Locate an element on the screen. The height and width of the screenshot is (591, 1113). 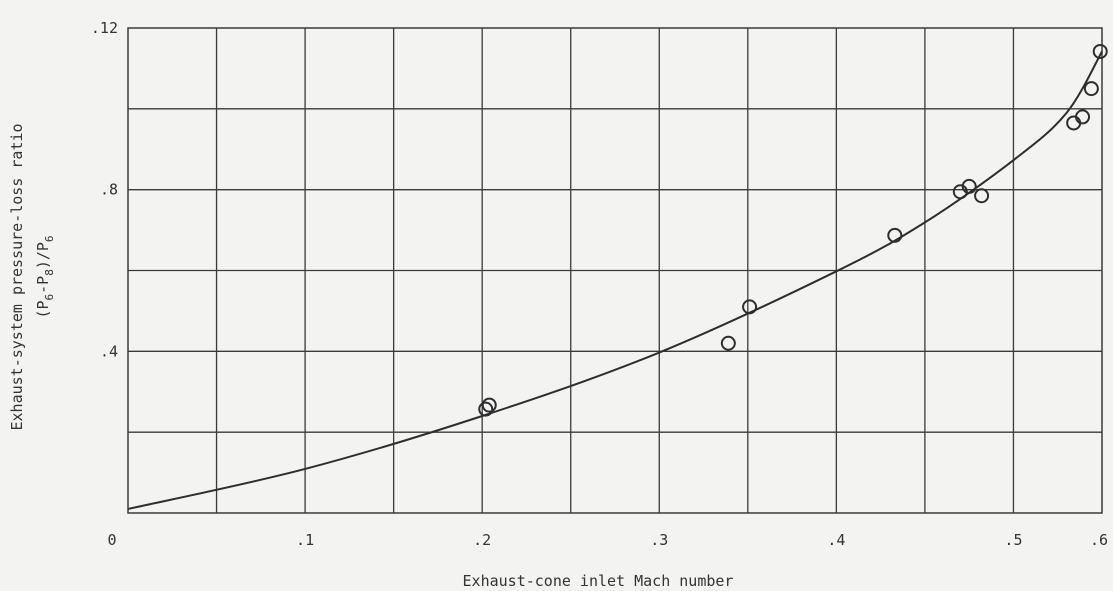
y-tick-labels: .4 .8 .12 is located at coordinates (104, 189).